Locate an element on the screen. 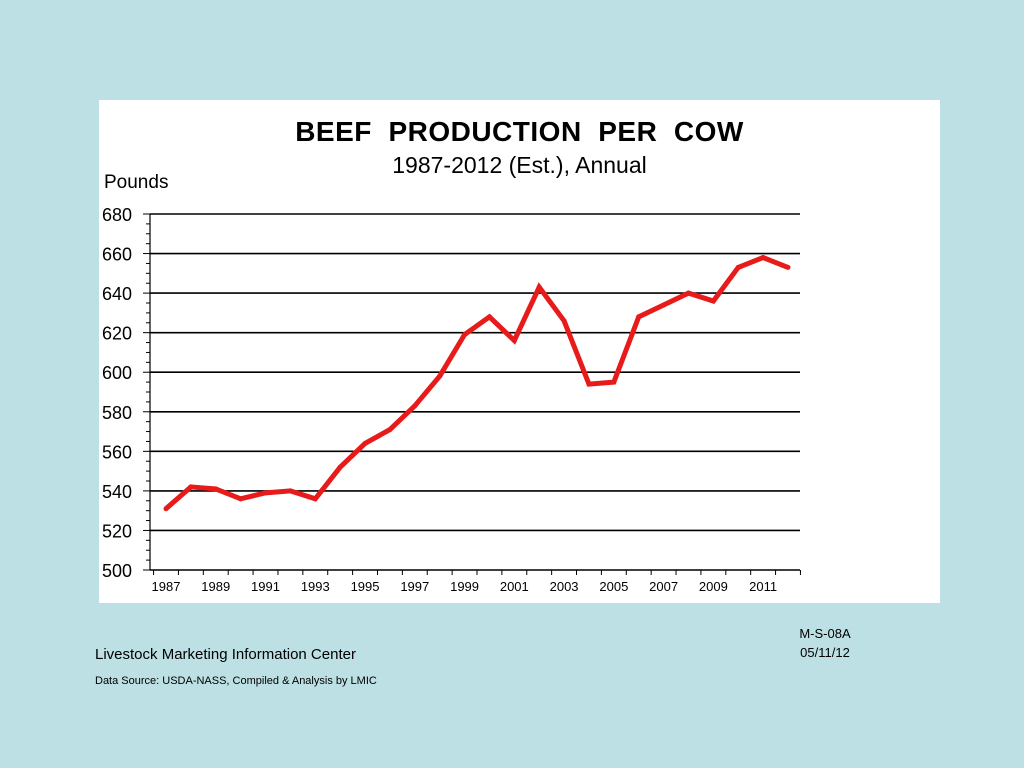 This screenshot has height=768, width=1024. y-tick-label: 500 is located at coordinates (117, 571).